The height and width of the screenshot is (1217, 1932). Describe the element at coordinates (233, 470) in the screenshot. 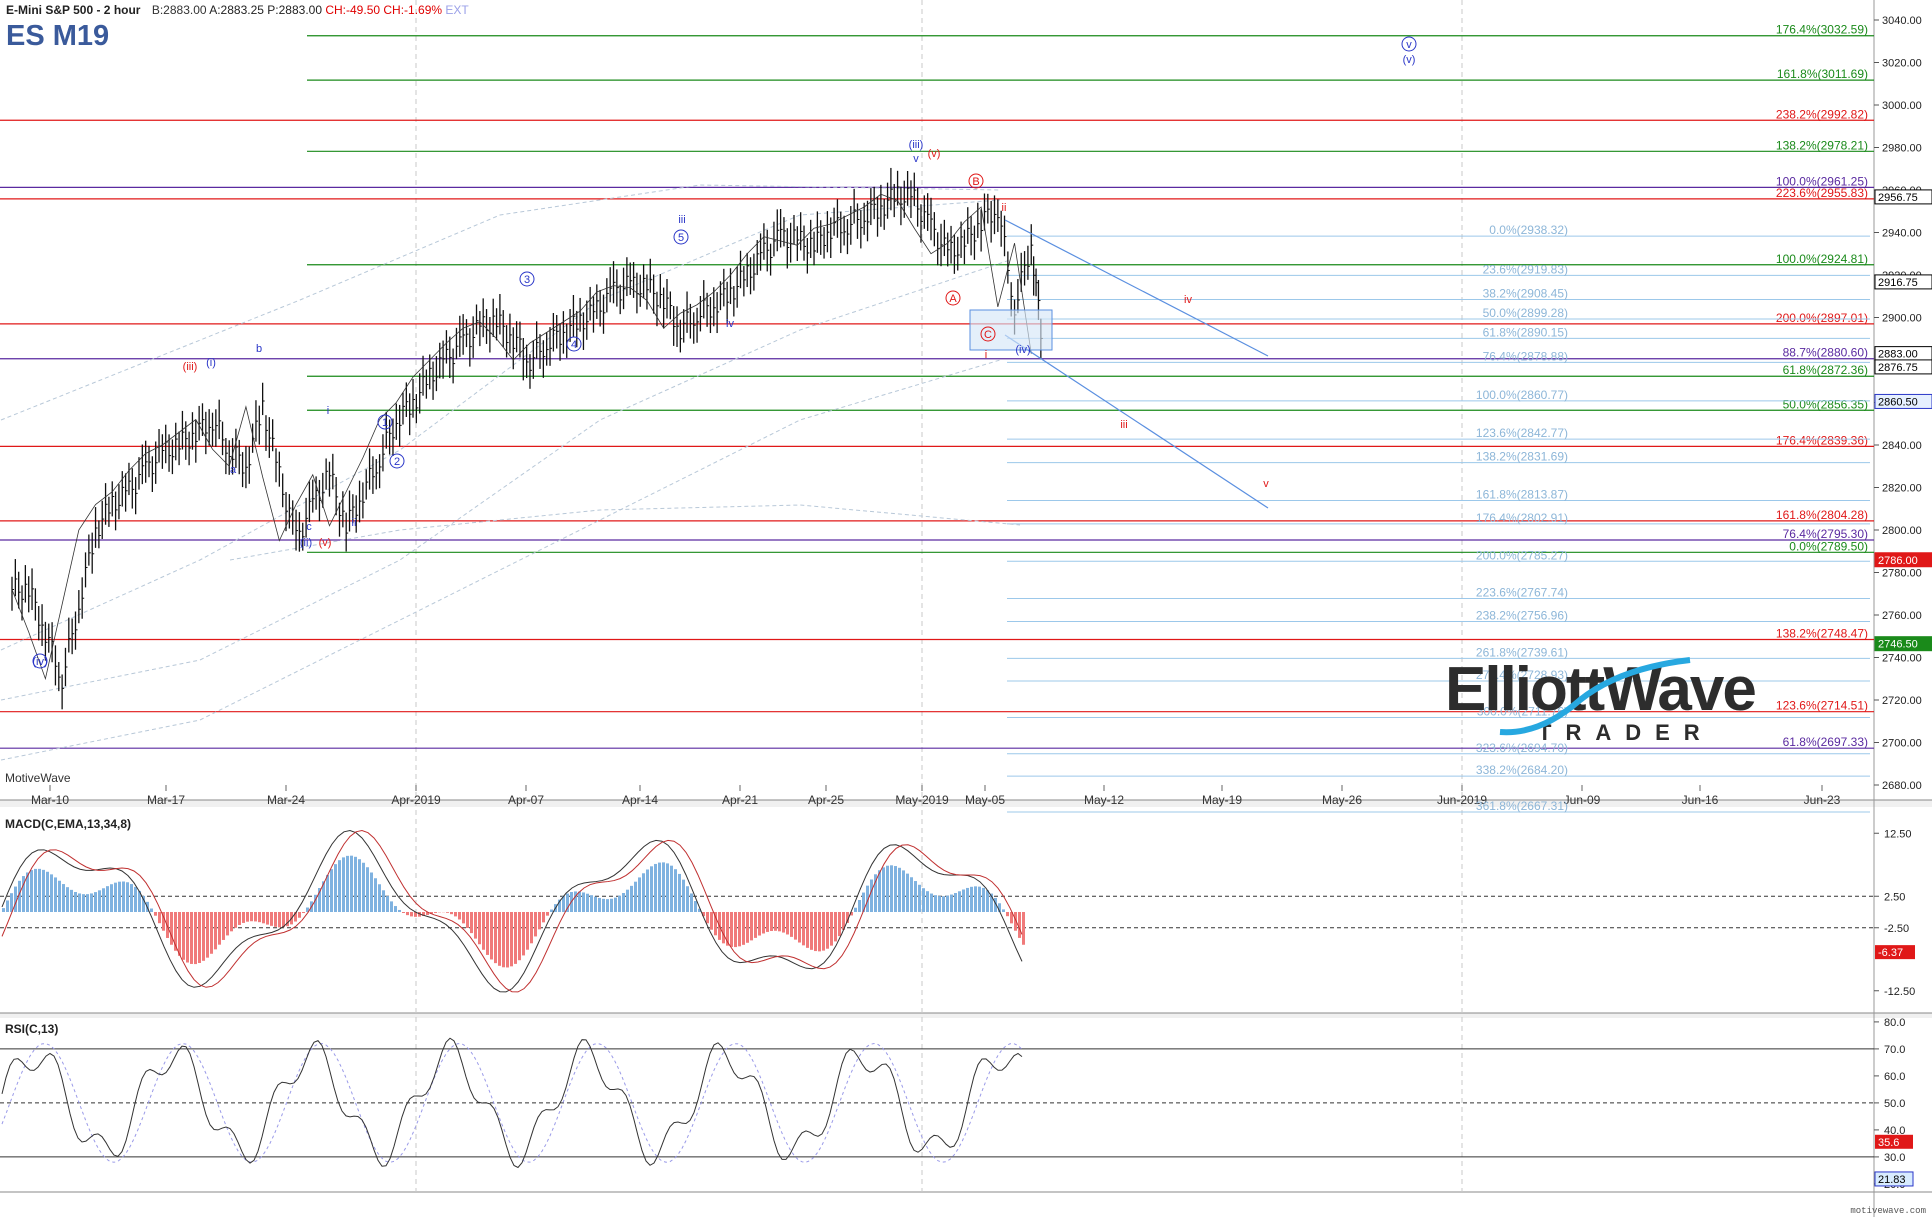

I see `wave-label: a` at that location.